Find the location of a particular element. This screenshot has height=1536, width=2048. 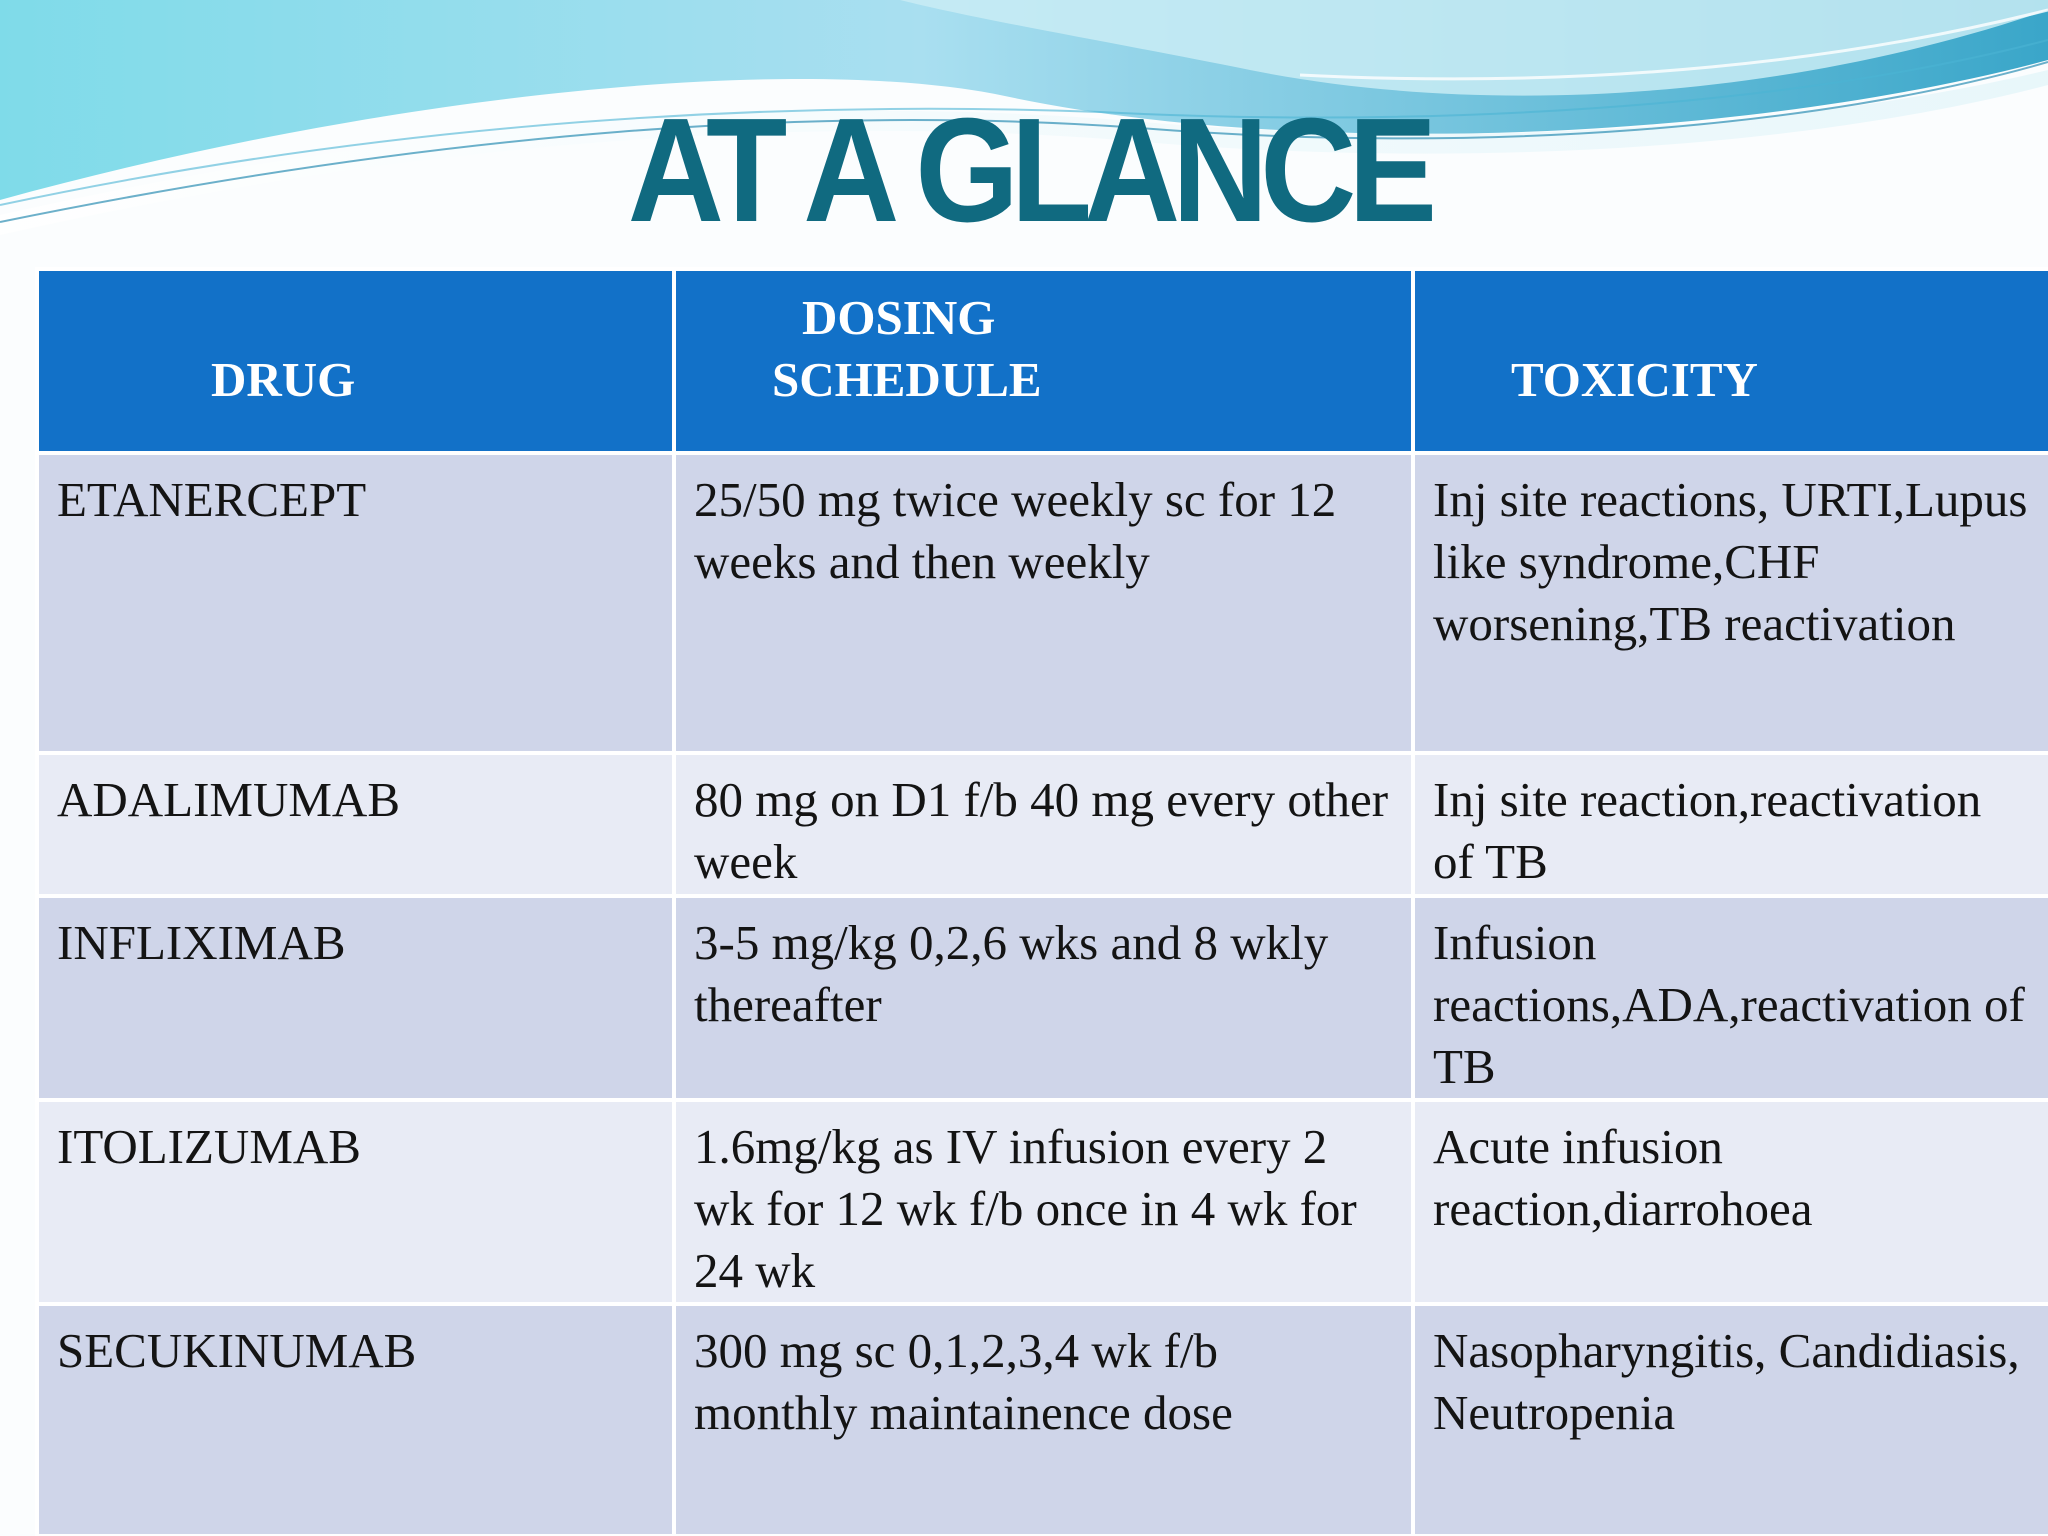

header-dosing-schedule: DOSING SCHEDULE is located at coordinates (1043, 361).